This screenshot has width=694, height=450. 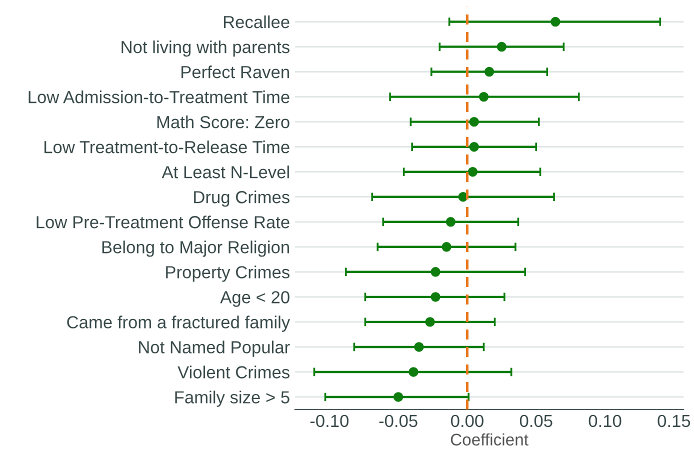 I want to click on y-tick-label: Not living with parents, so click(x=206, y=48).